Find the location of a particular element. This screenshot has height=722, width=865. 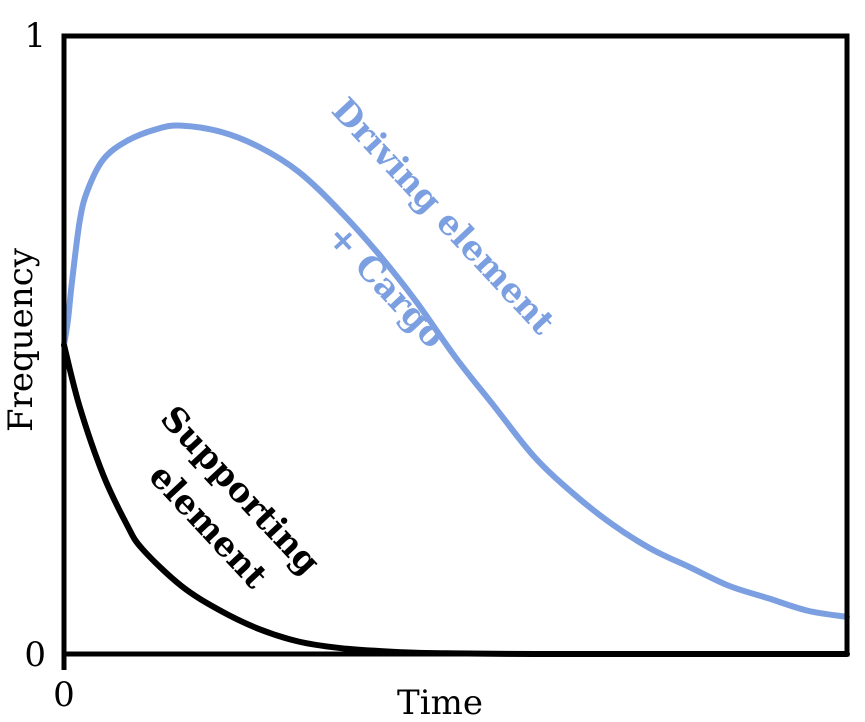

y-tick-label-max: 1 is located at coordinates (35, 36).